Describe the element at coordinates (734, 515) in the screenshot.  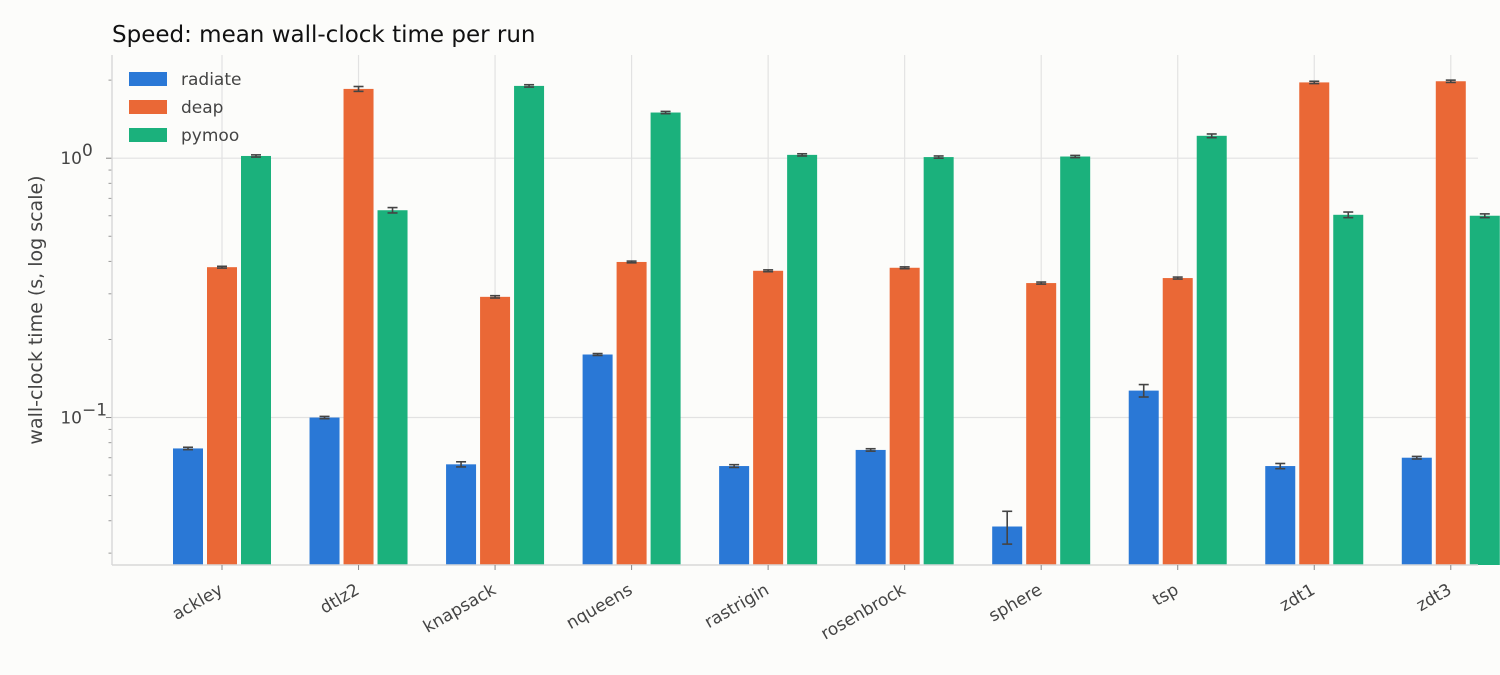
I see `bar-radiate-rastrigin` at that location.